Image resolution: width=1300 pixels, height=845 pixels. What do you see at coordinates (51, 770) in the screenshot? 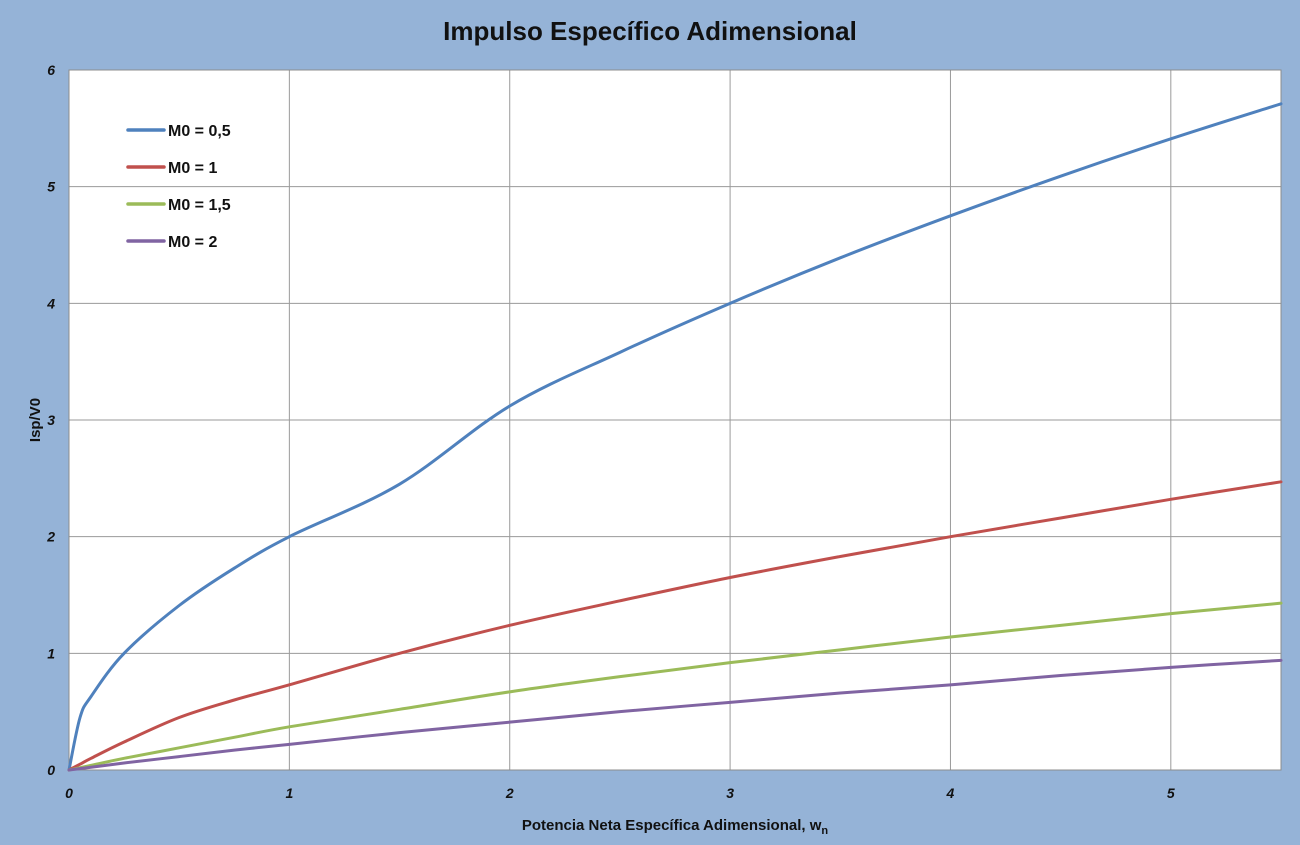
I see `y-tick-label: 0` at bounding box center [51, 770].